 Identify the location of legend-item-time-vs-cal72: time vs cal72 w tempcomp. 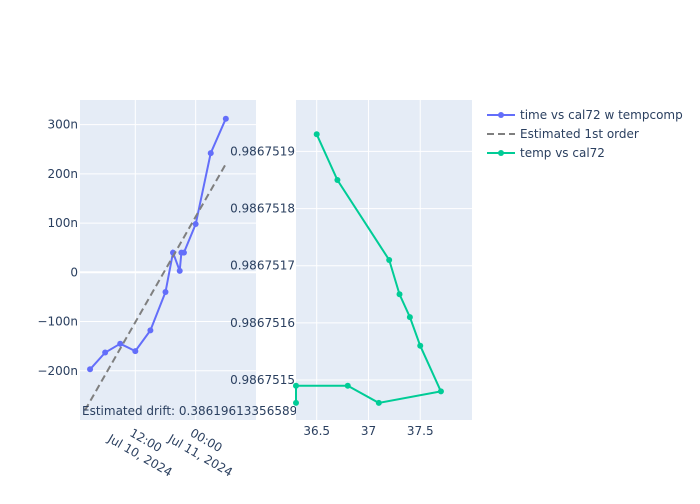
(585, 115).